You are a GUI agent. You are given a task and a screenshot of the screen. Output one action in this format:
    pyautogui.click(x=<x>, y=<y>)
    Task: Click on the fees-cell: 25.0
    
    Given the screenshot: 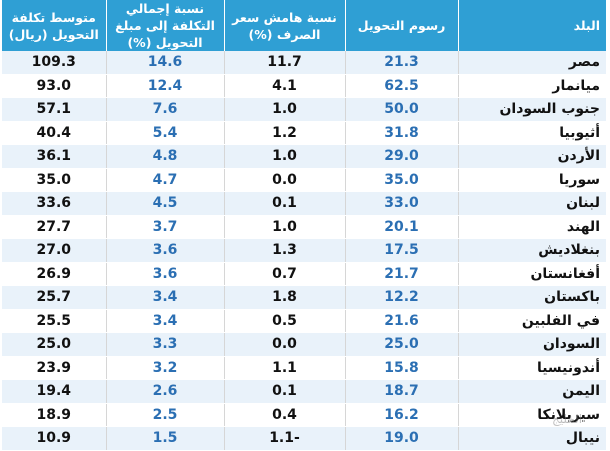 What is the action you would take?
    pyautogui.click(x=401, y=344)
    